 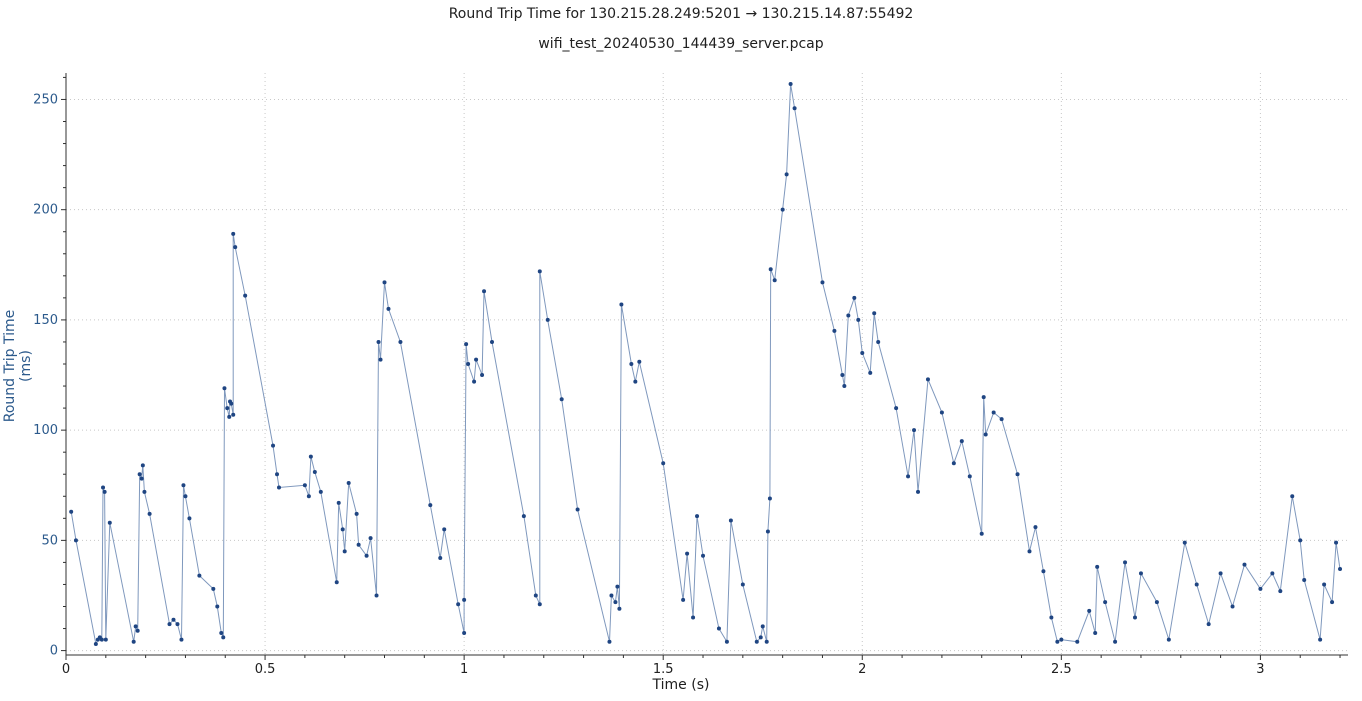 I want to click on chart-subtitle: wifi_test_20240530_144439_server.pcap, so click(x=681, y=44).